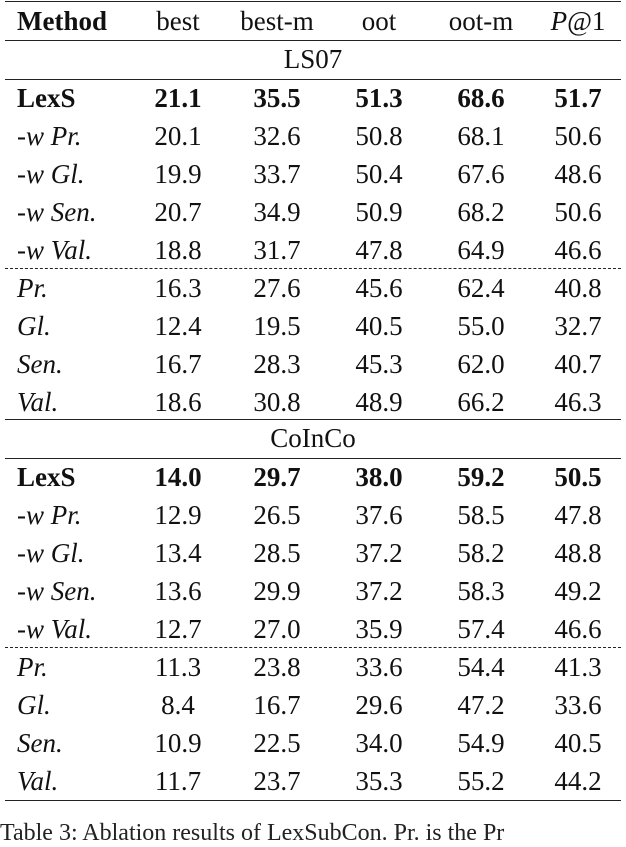  What do you see at coordinates (578, 98) in the screenshot?
I see `row-value: 51.7` at bounding box center [578, 98].